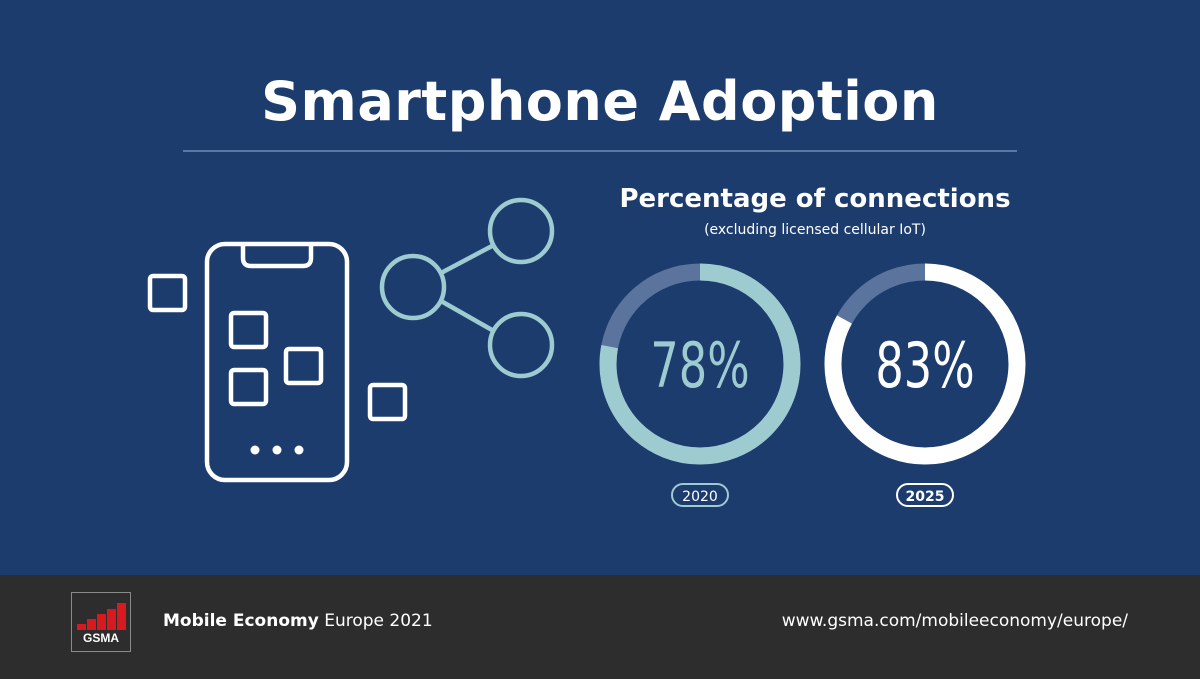 The height and width of the screenshot is (679, 1200). What do you see at coordinates (101, 616) in the screenshot?
I see `gsma-logo-bars` at bounding box center [101, 616].